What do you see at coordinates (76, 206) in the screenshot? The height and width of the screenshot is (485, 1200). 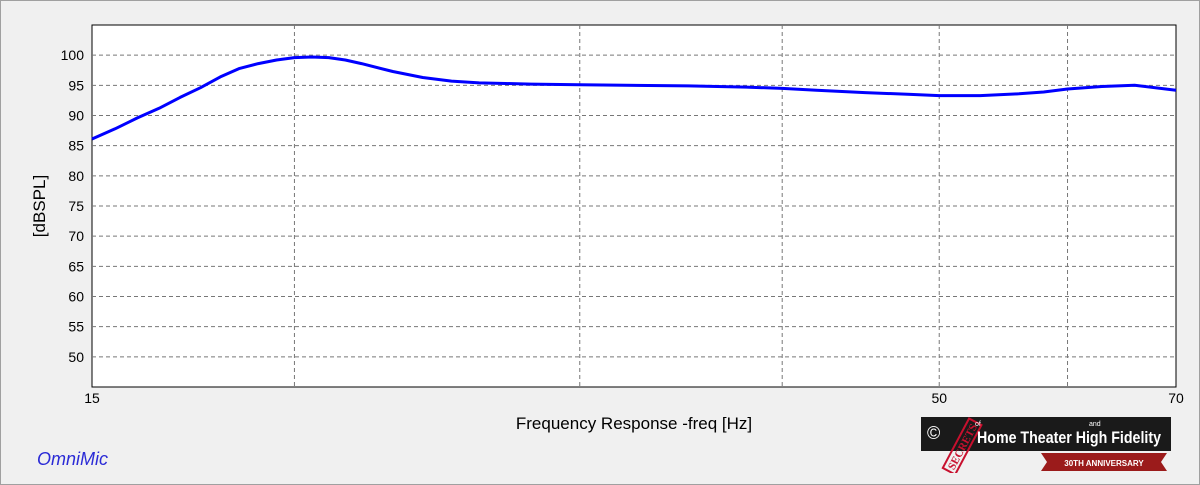 I see `y-tick-label: 75` at bounding box center [76, 206].